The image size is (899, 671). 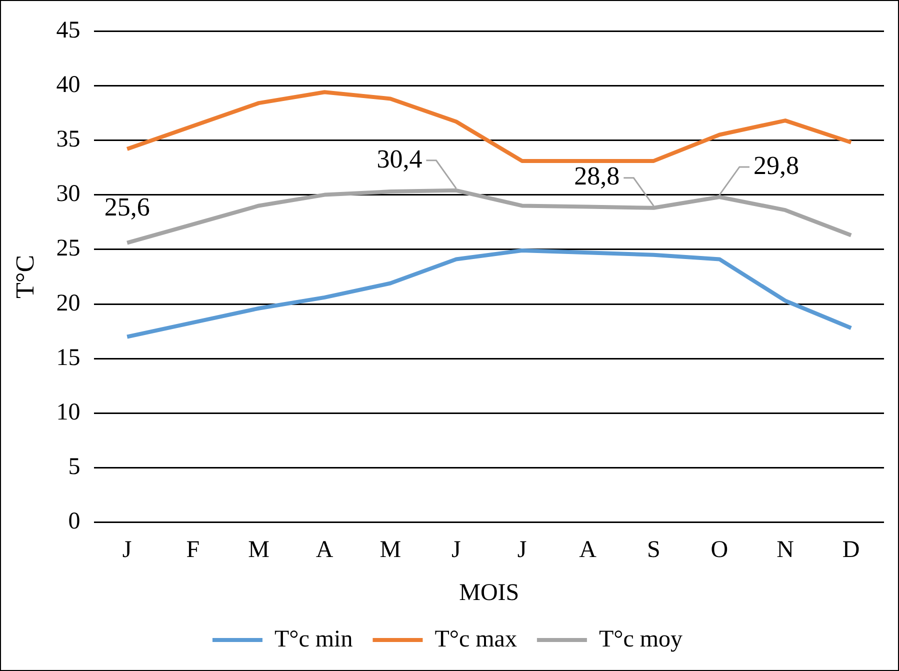 I want to click on x-tick-label: D, so click(x=851, y=550).